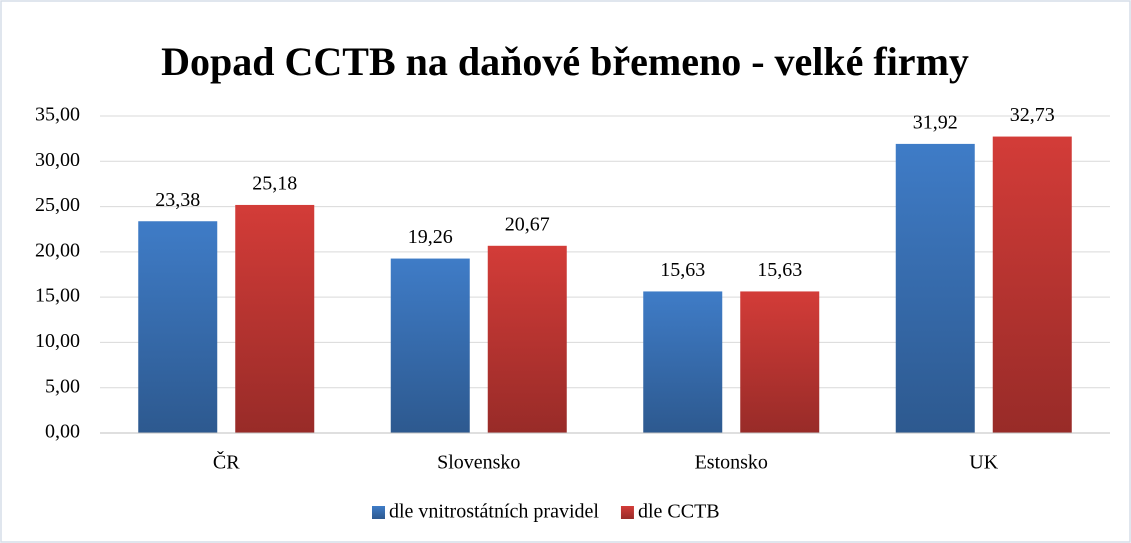 The height and width of the screenshot is (543, 1131). What do you see at coordinates (57, 115) in the screenshot?
I see `y-tick-label: 35,00` at bounding box center [57, 115].